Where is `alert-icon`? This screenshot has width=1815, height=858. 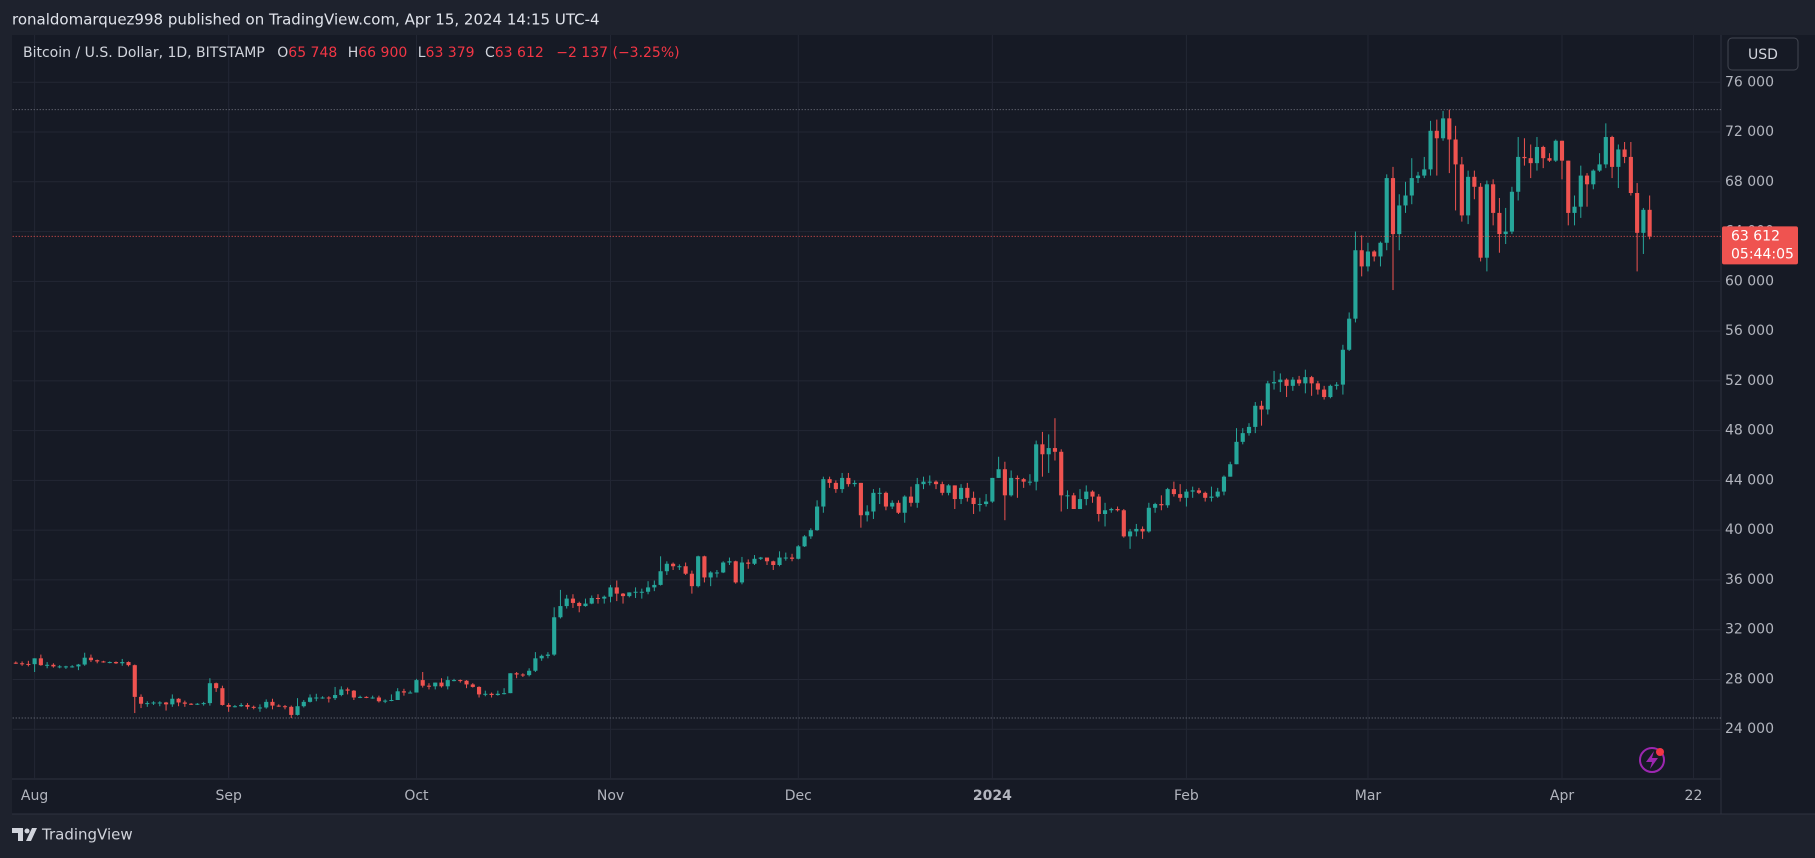
alert-icon is located at coordinates (1652, 760).